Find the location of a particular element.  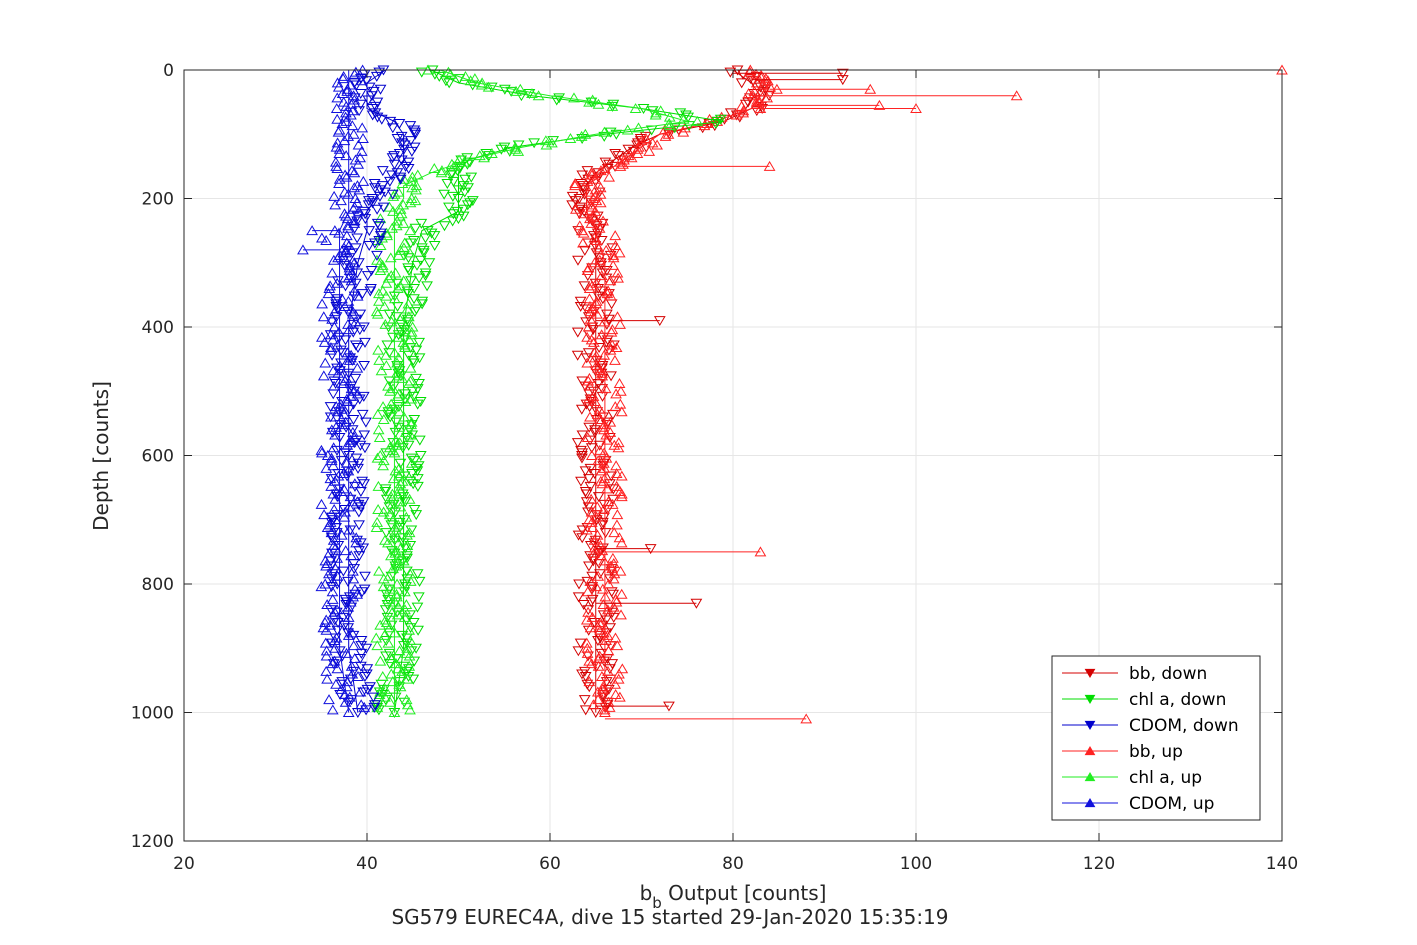

x-tick-label: 20 is located at coordinates (184, 864).